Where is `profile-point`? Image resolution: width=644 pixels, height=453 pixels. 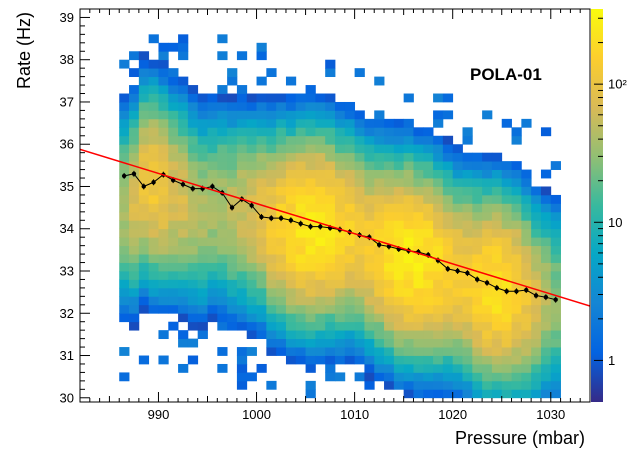 profile-point is located at coordinates (546, 297).